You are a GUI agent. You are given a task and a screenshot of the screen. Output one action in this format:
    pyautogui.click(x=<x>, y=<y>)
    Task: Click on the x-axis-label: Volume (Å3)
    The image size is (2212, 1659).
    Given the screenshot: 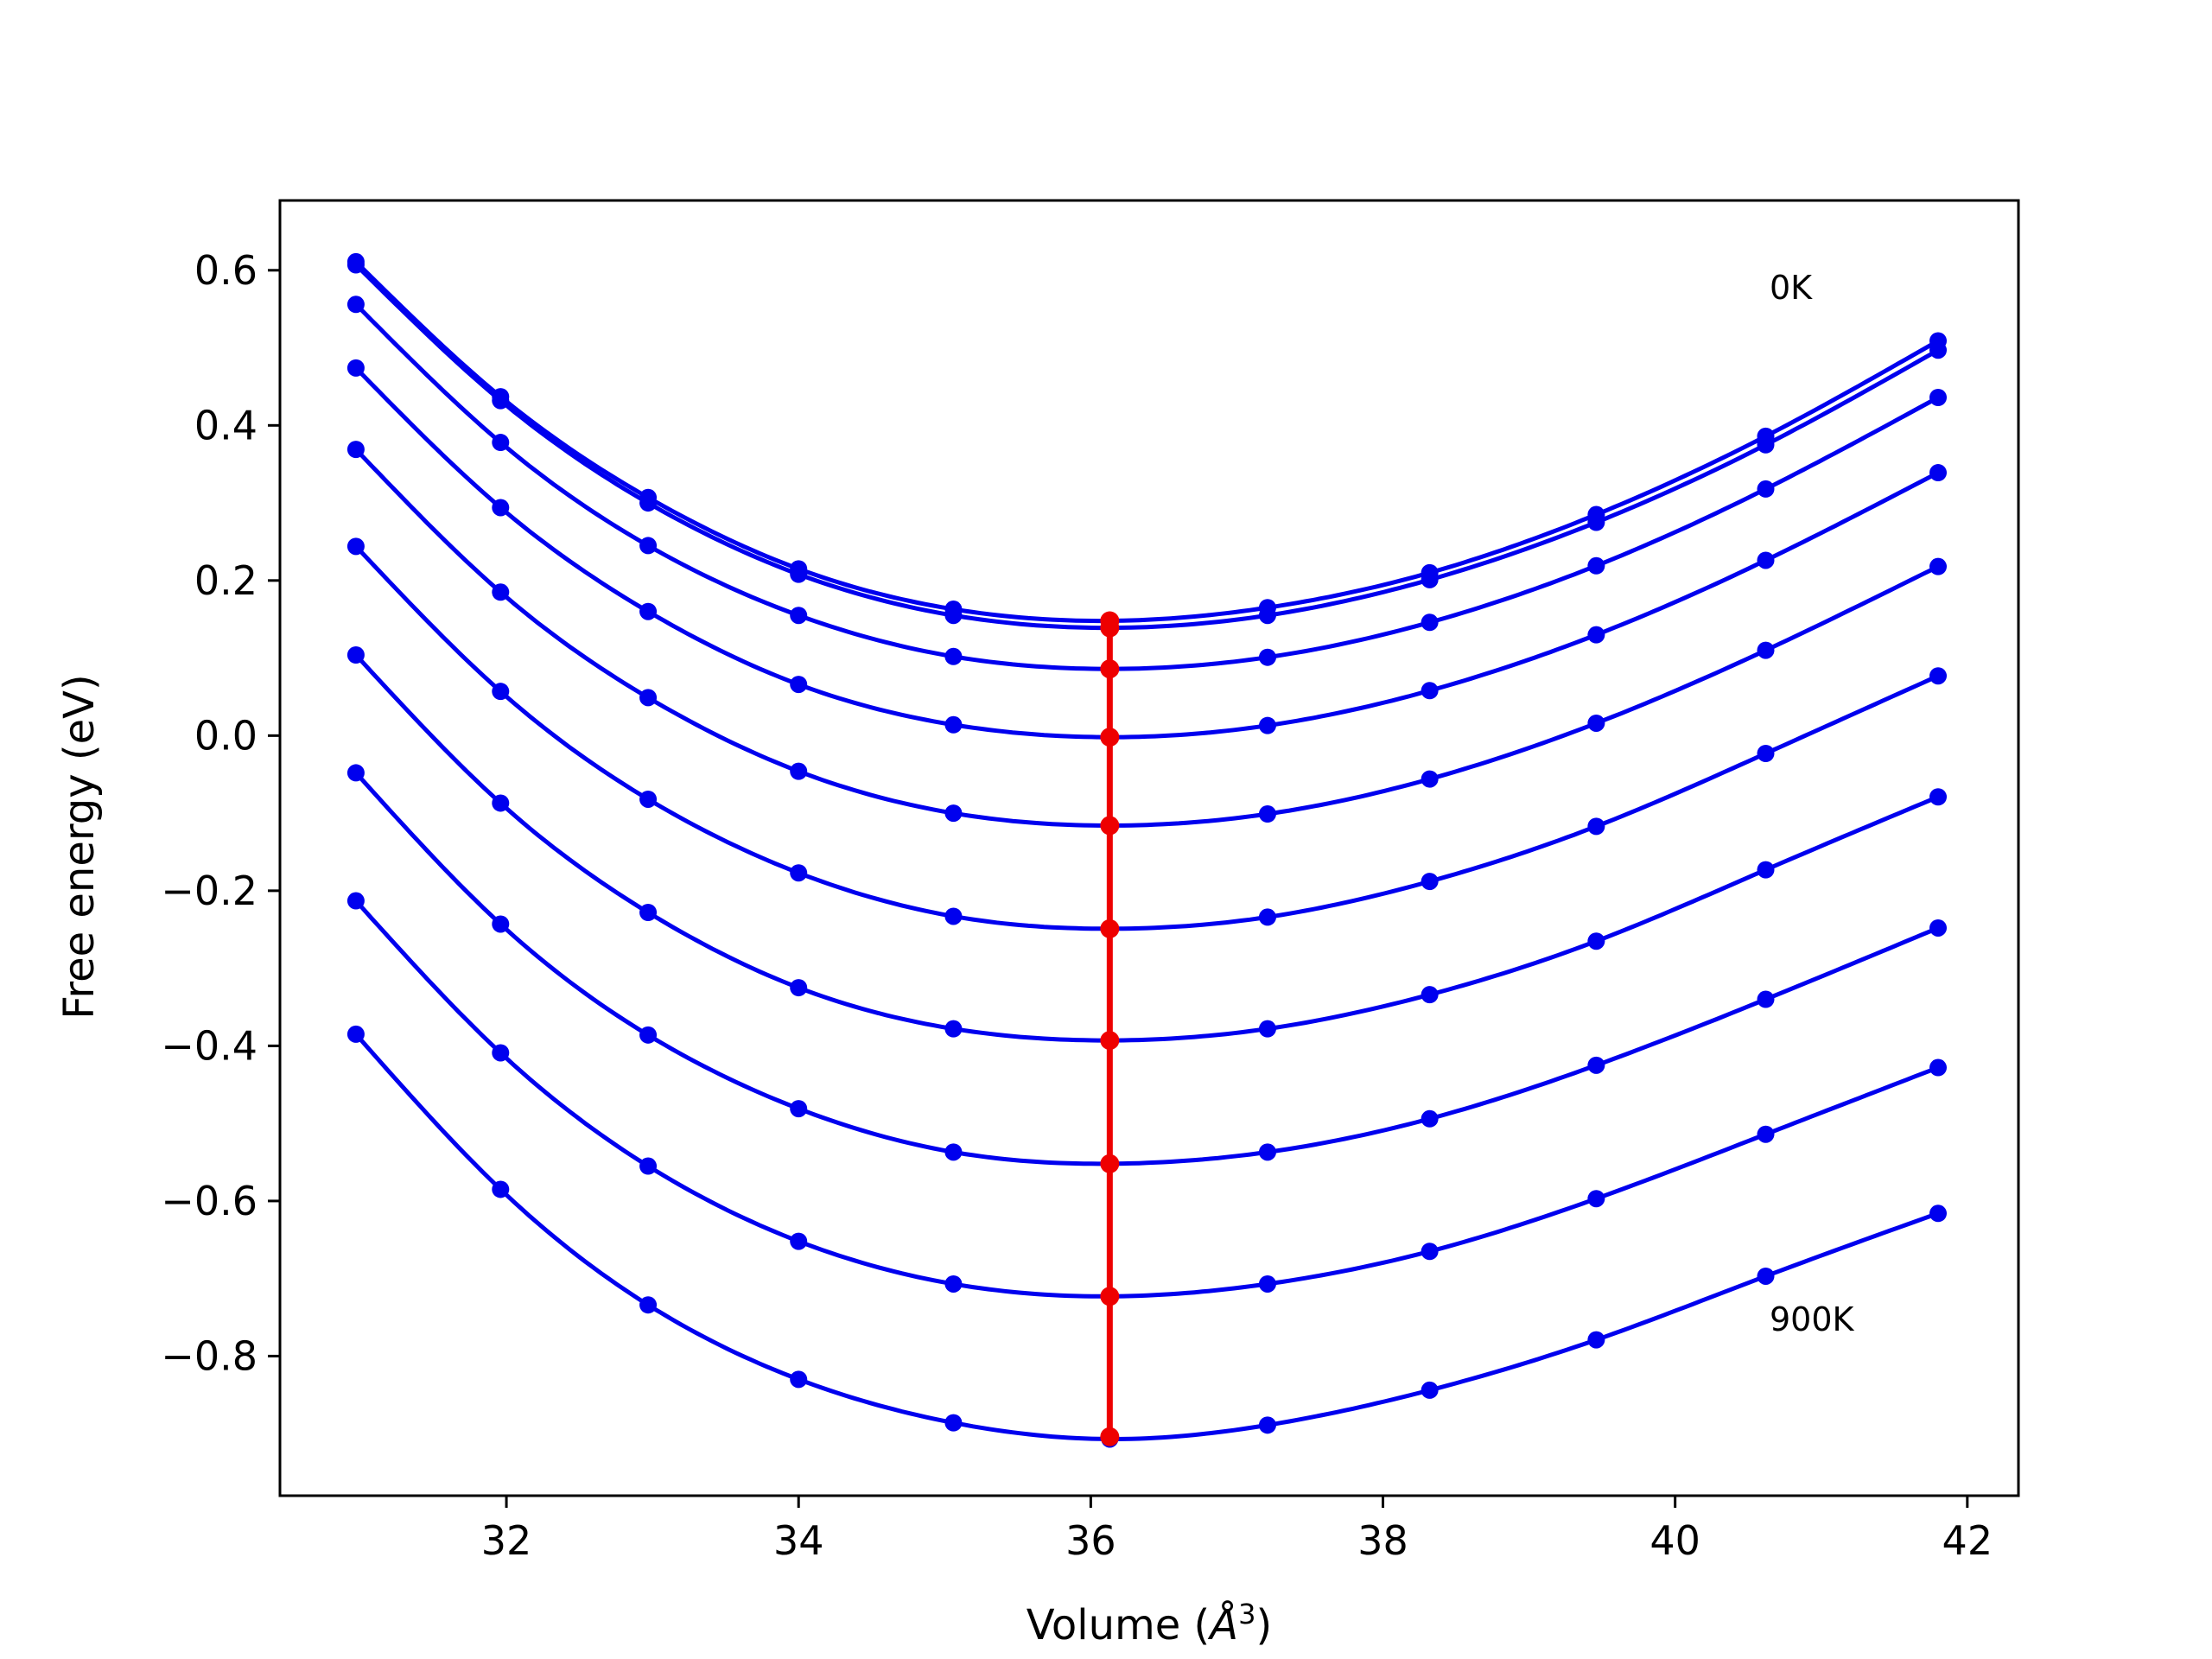 What is the action you would take?
    pyautogui.click(x=1149, y=1623)
    